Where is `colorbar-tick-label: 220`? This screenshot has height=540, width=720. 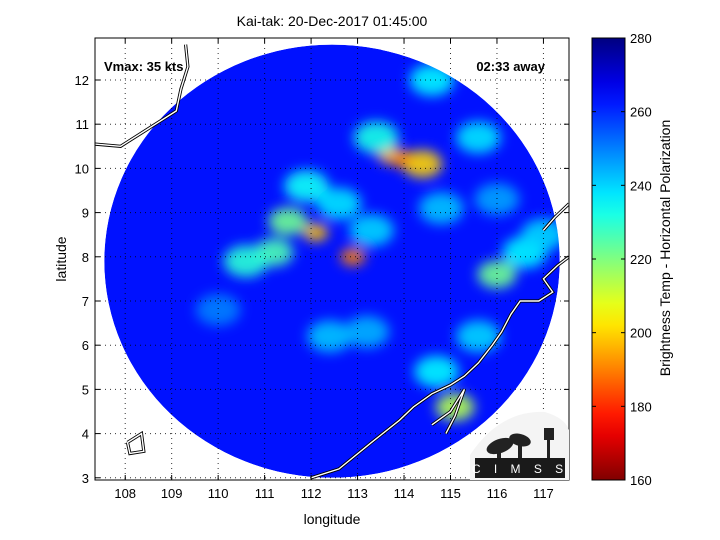 colorbar-tick-label: 220 is located at coordinates (641, 259).